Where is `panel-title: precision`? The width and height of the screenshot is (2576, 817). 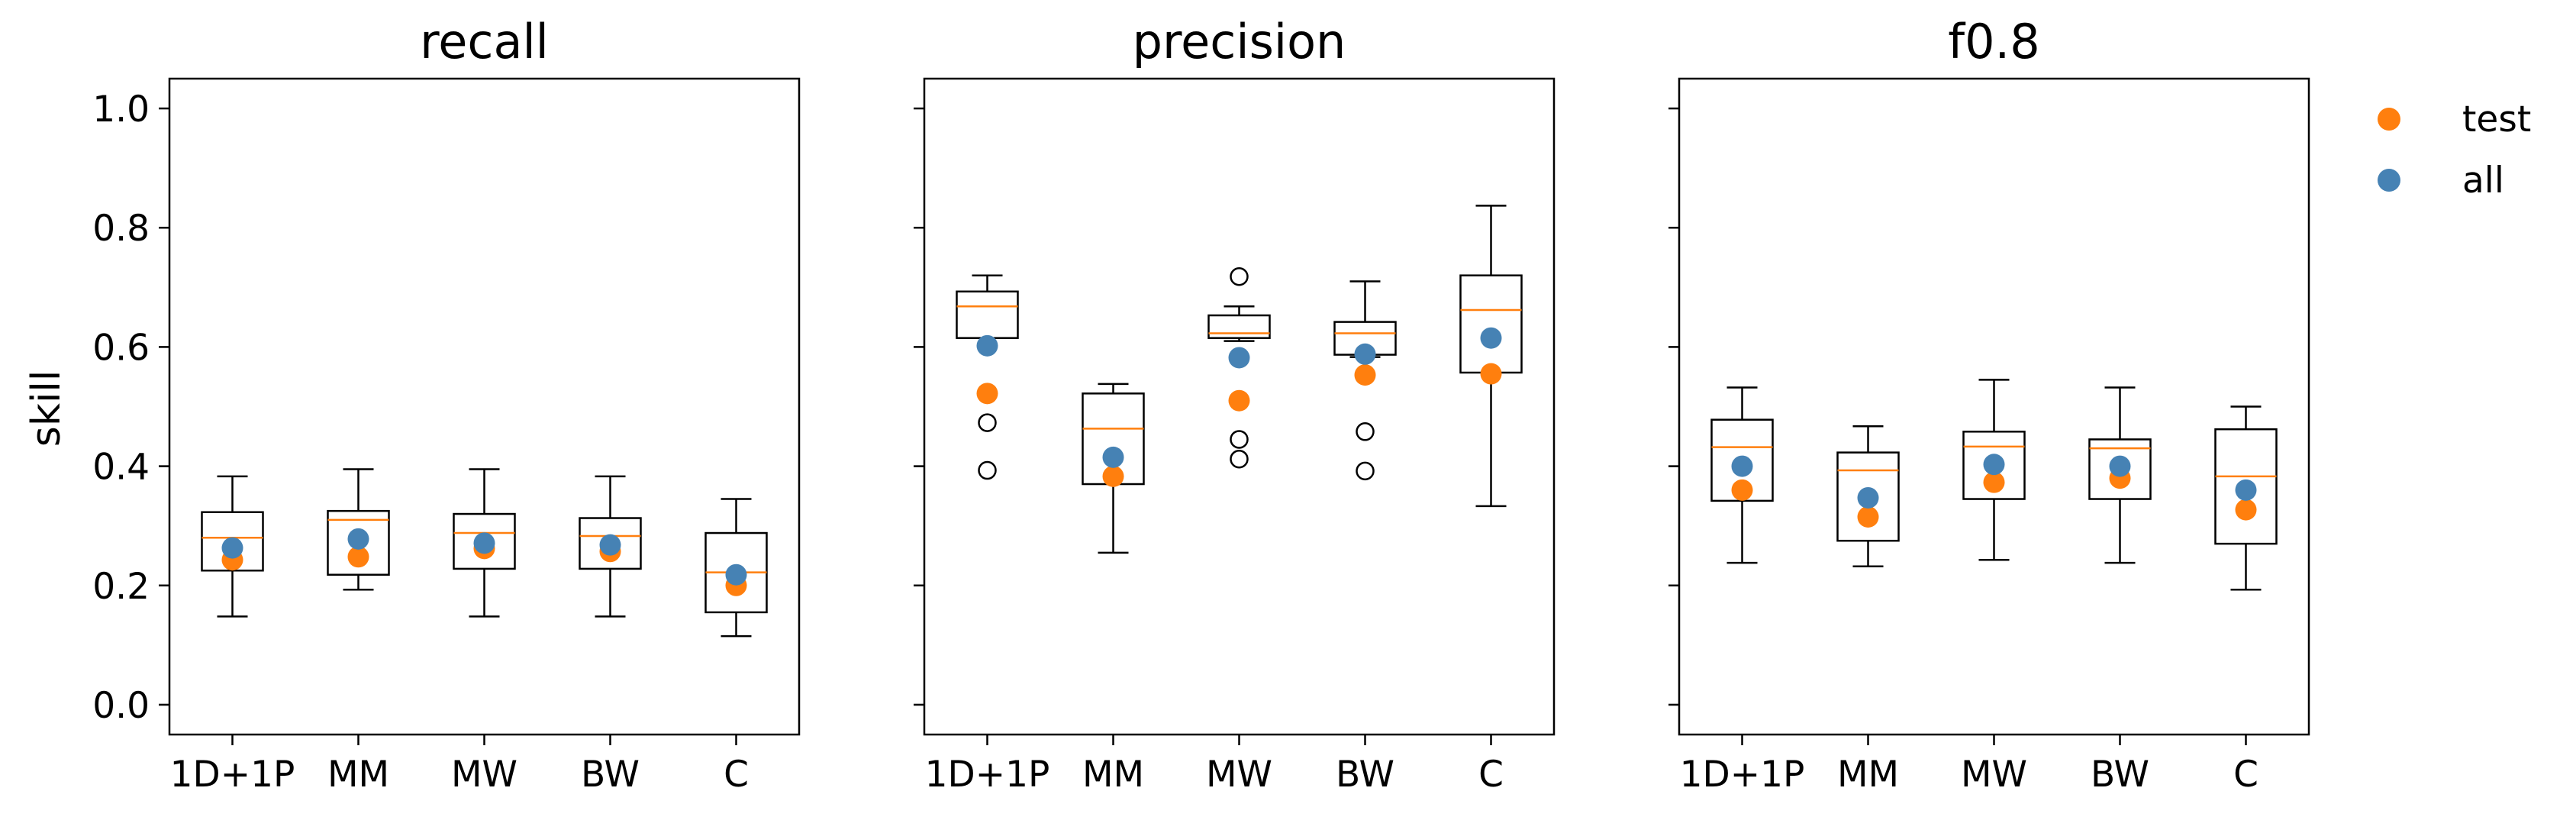 panel-title: precision is located at coordinates (1239, 41).